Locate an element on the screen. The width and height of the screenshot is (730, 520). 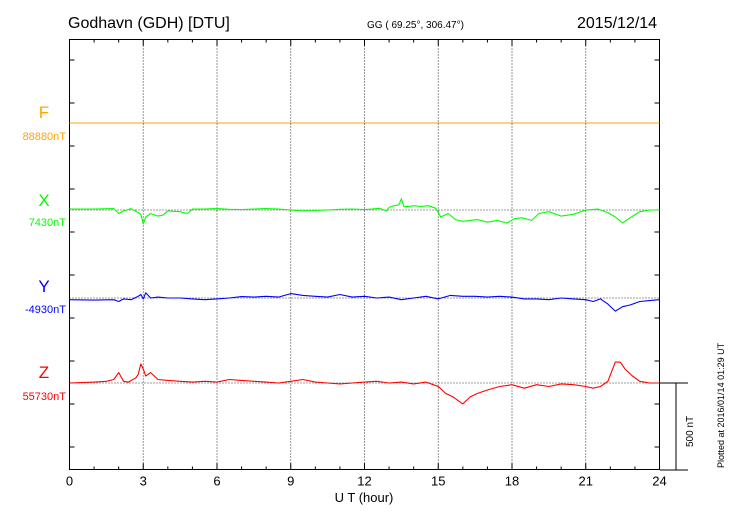
x-axis-label: U T (hour) is located at coordinates (364, 497).